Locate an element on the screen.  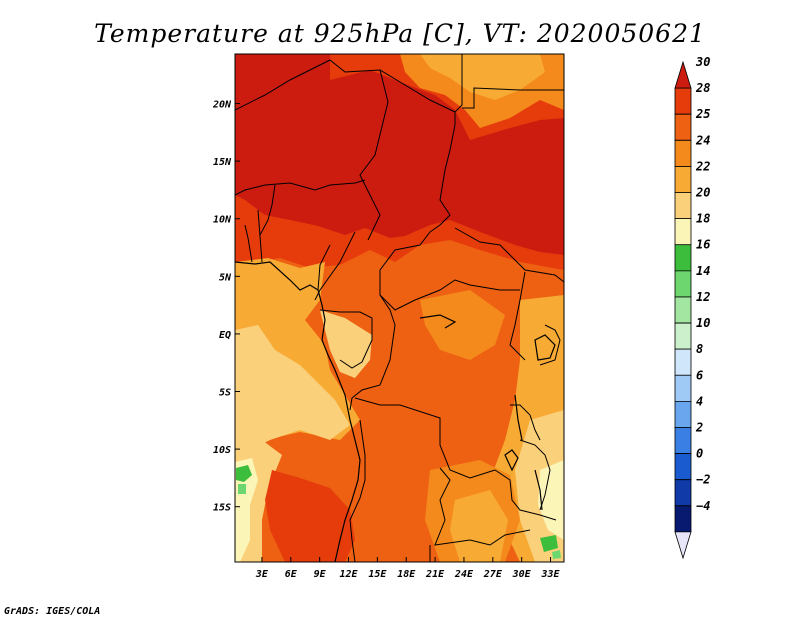
colorbar-label: 20 is located at coordinates (702, 193).